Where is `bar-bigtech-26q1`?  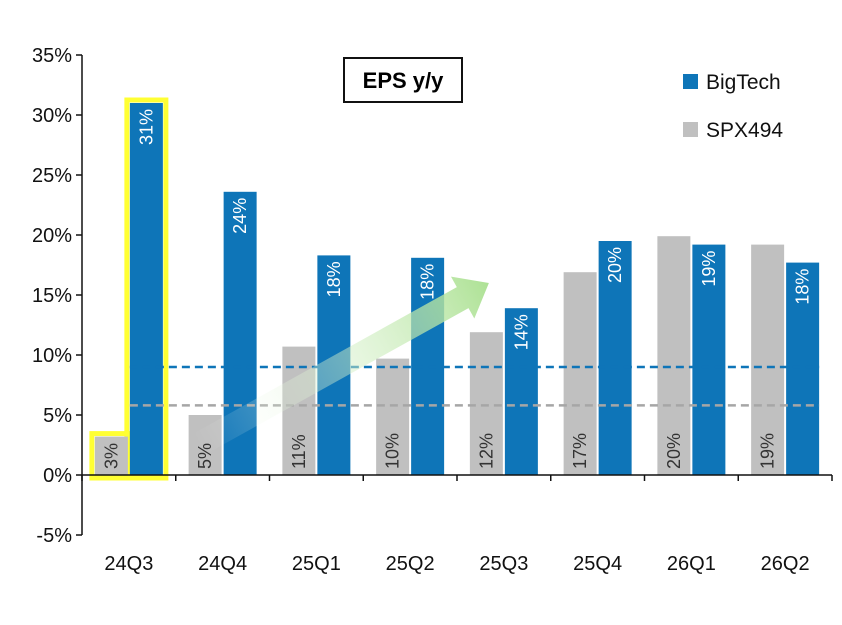 bar-bigtech-26q1 is located at coordinates (709, 359).